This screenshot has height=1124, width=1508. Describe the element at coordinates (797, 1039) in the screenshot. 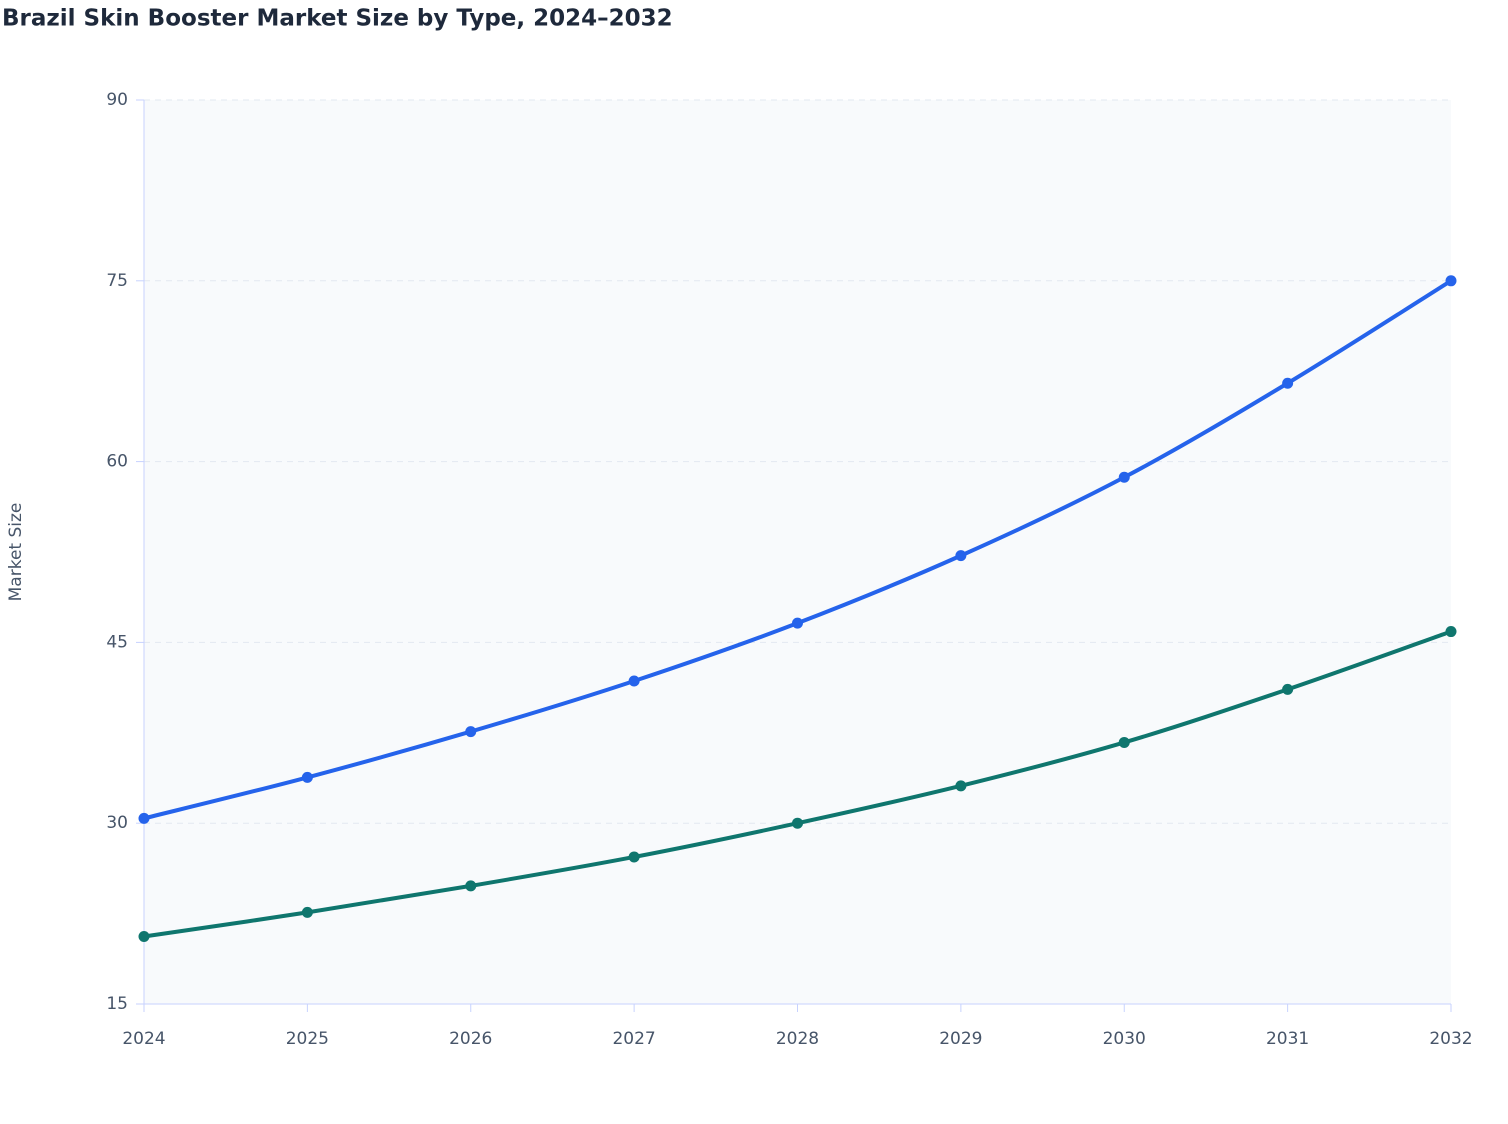

I see `x-tick-label: 2028` at that location.